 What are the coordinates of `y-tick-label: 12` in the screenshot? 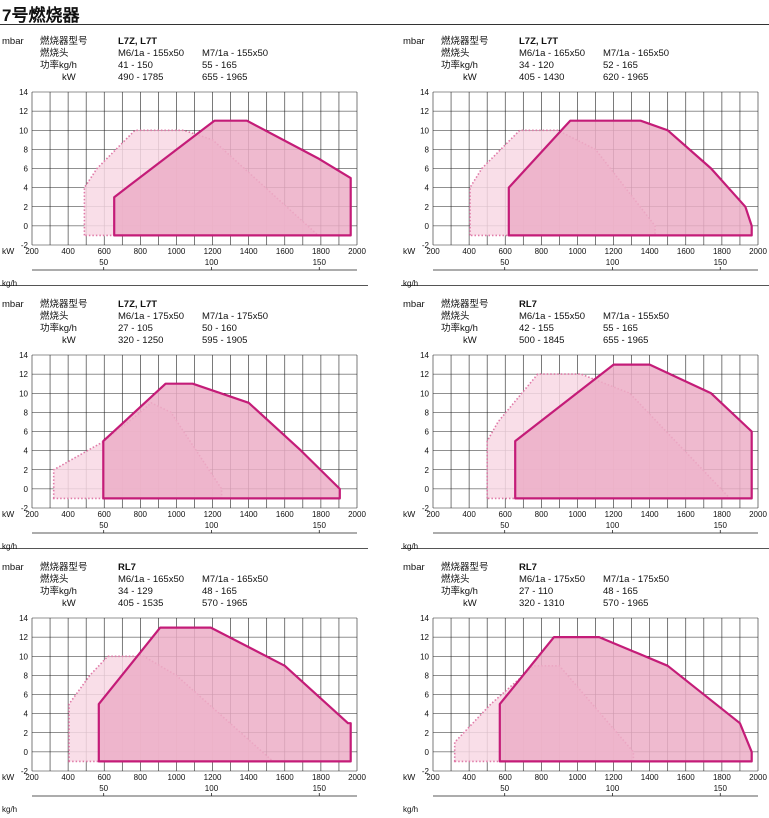 It's located at (424, 637).